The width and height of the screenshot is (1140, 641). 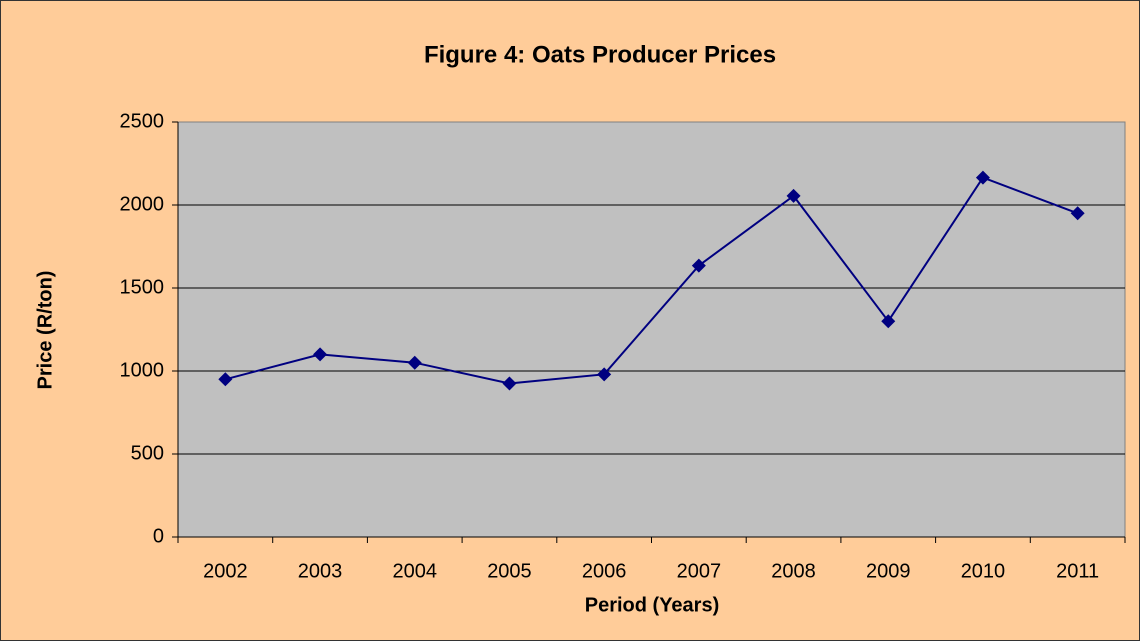 What do you see at coordinates (142, 121) in the screenshot?
I see `y-tick-label: 2500` at bounding box center [142, 121].